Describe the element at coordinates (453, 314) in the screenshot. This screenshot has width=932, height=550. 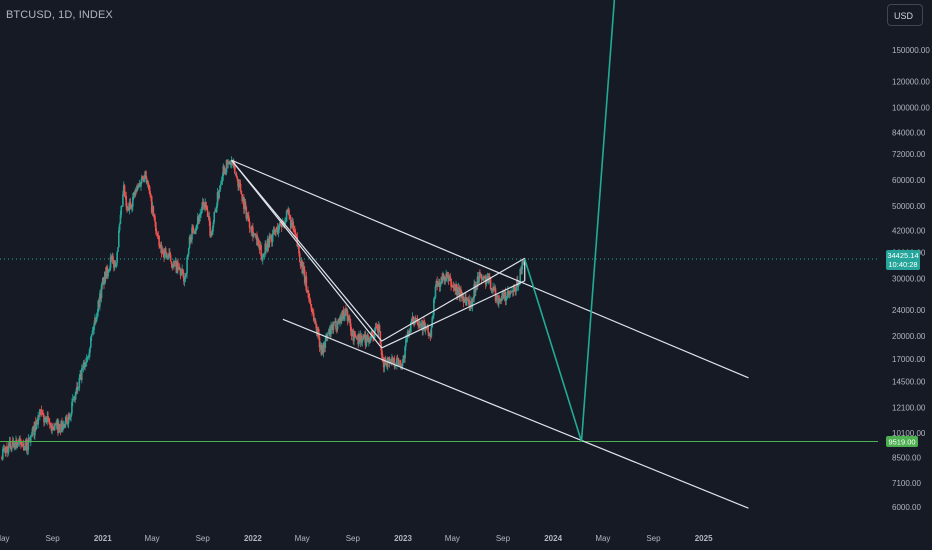
I see `rising-channel-bottom` at that location.